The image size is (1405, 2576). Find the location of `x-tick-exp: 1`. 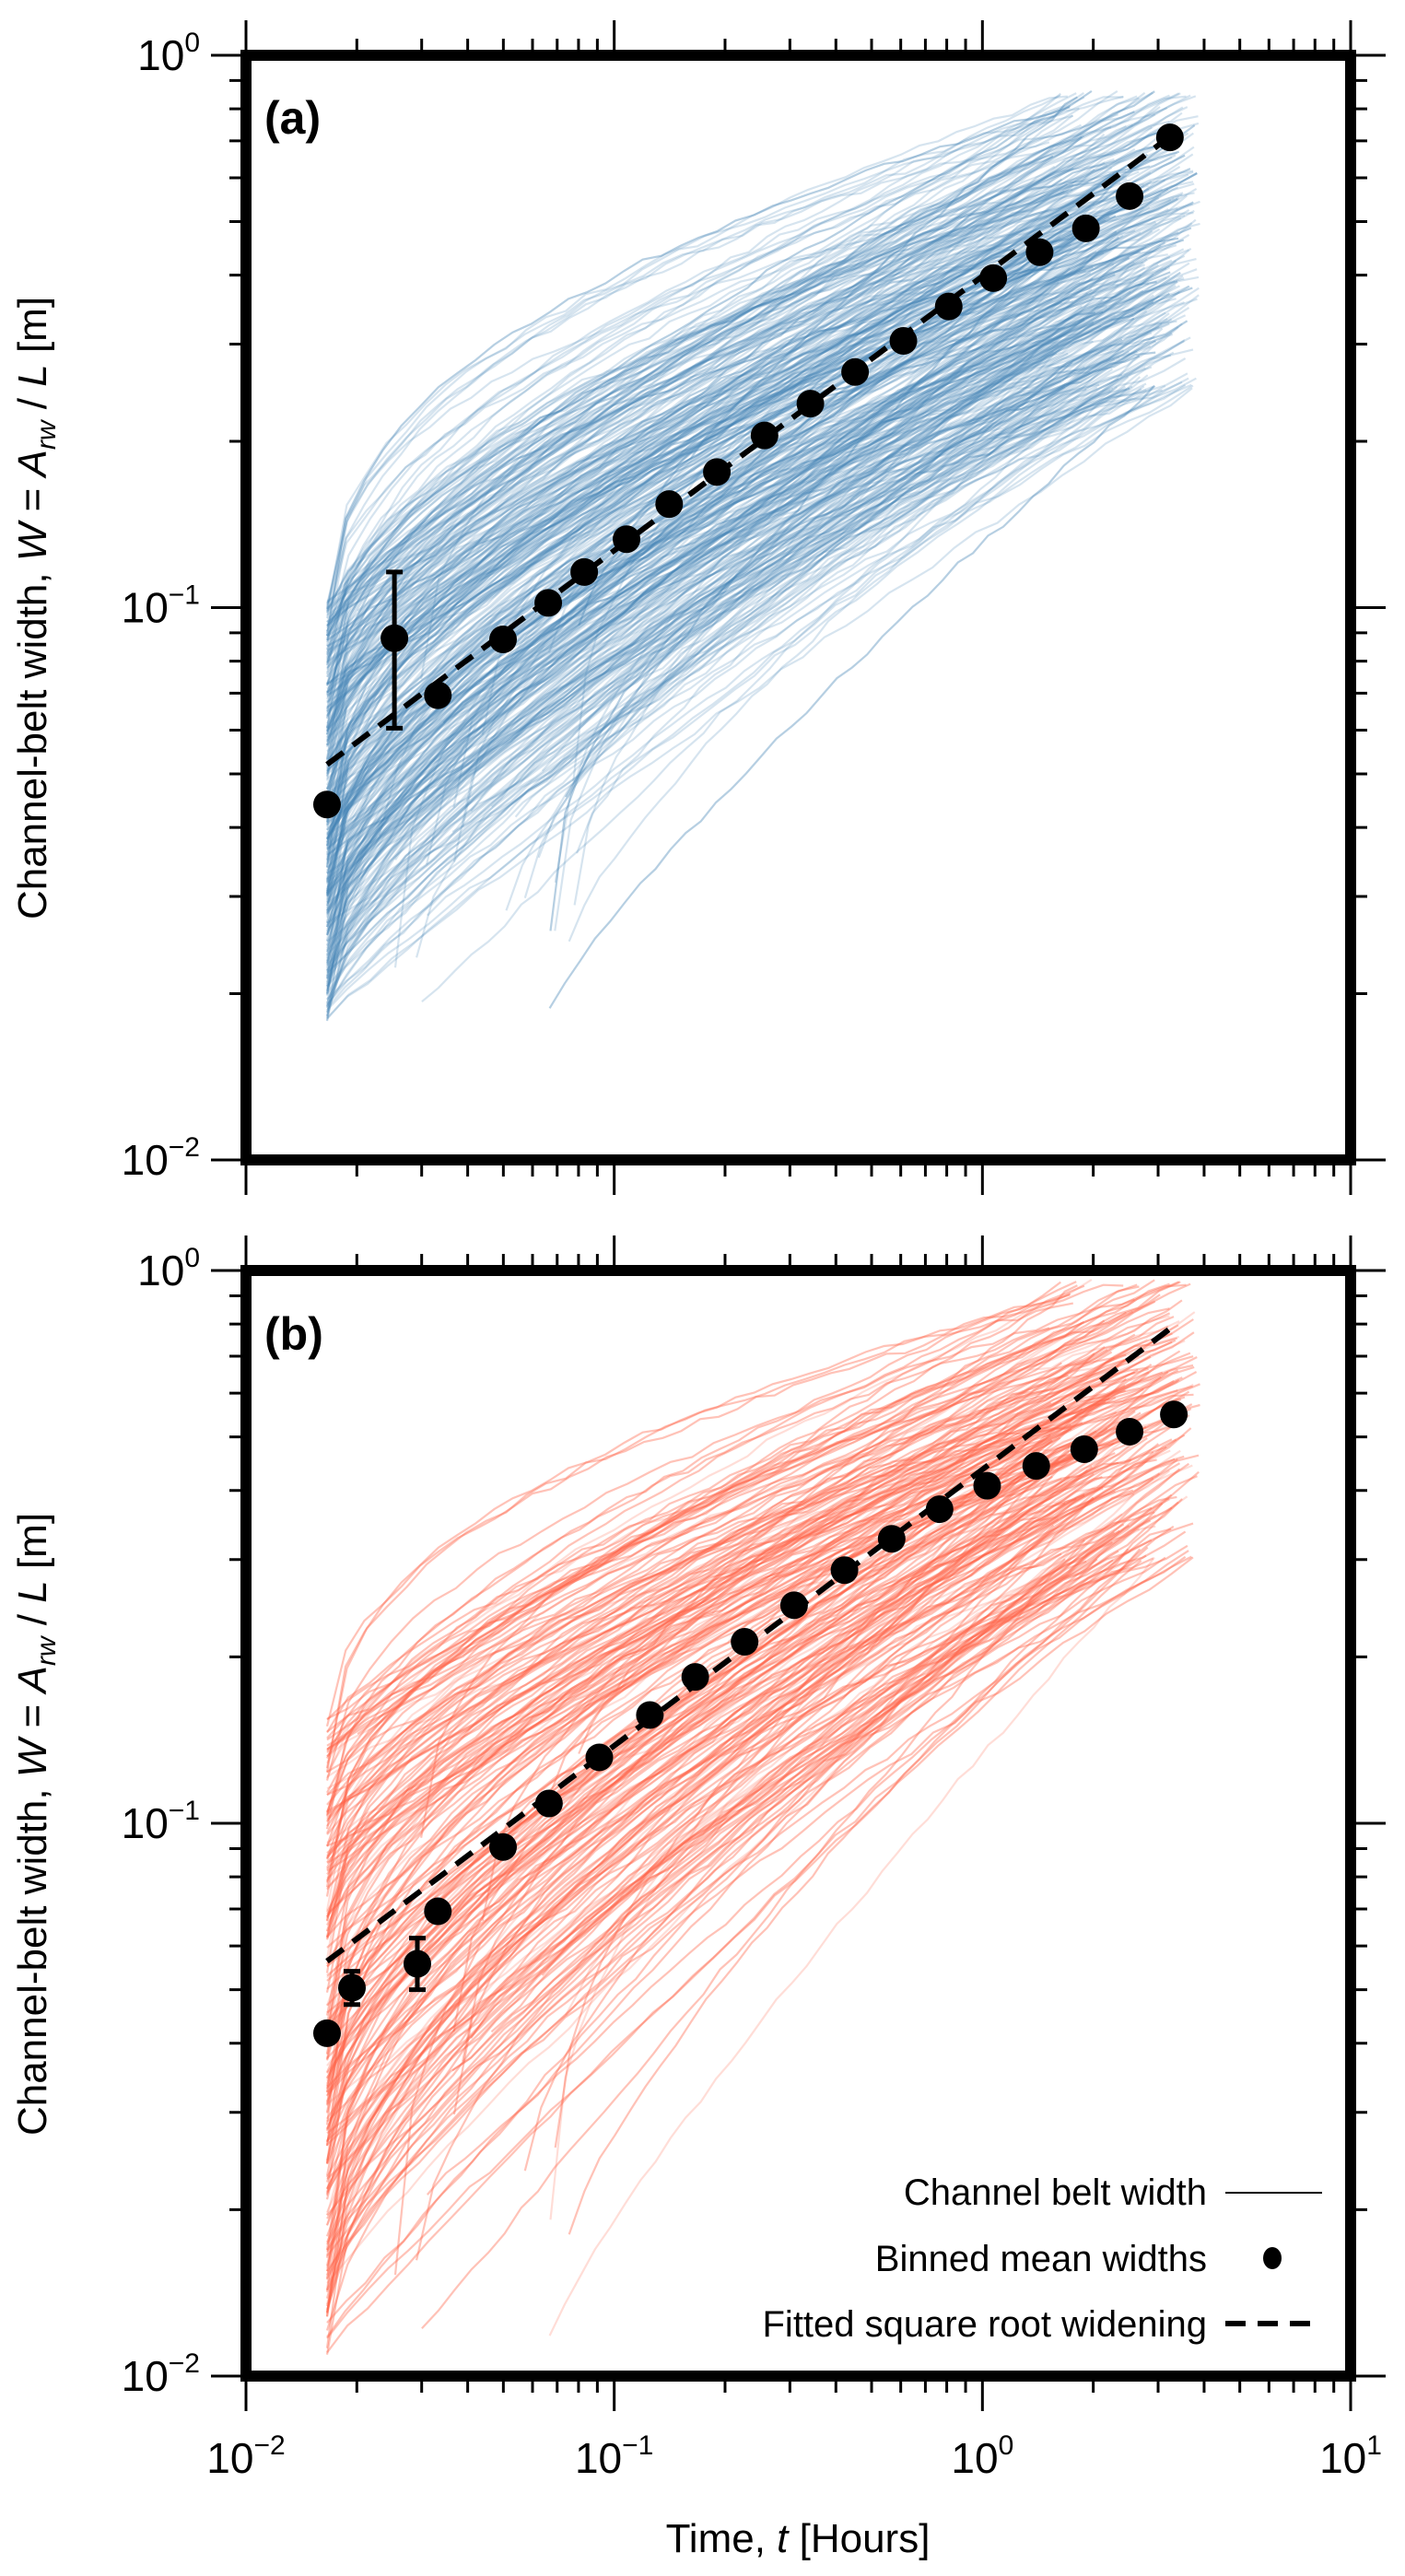

x-tick-exp: 1 is located at coordinates (1374, 2445).